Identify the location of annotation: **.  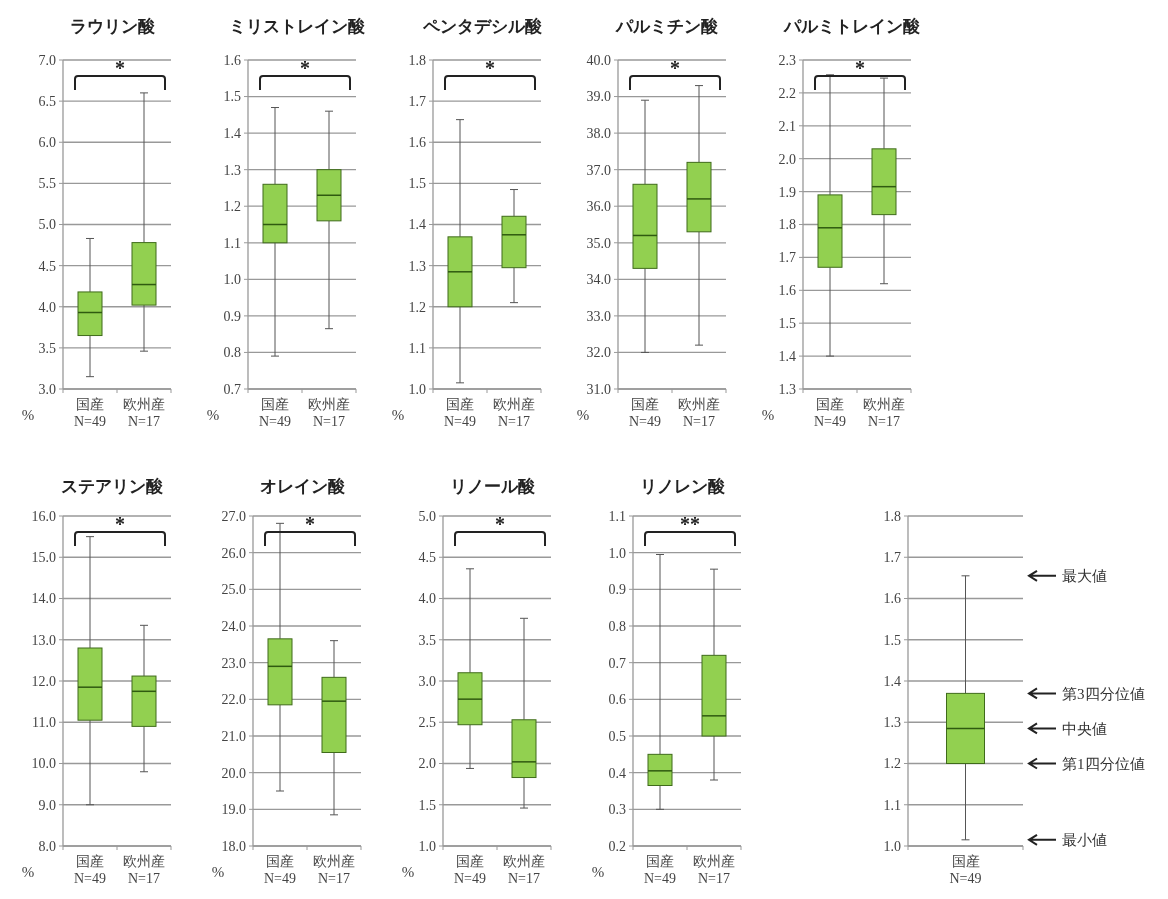
(690, 524).